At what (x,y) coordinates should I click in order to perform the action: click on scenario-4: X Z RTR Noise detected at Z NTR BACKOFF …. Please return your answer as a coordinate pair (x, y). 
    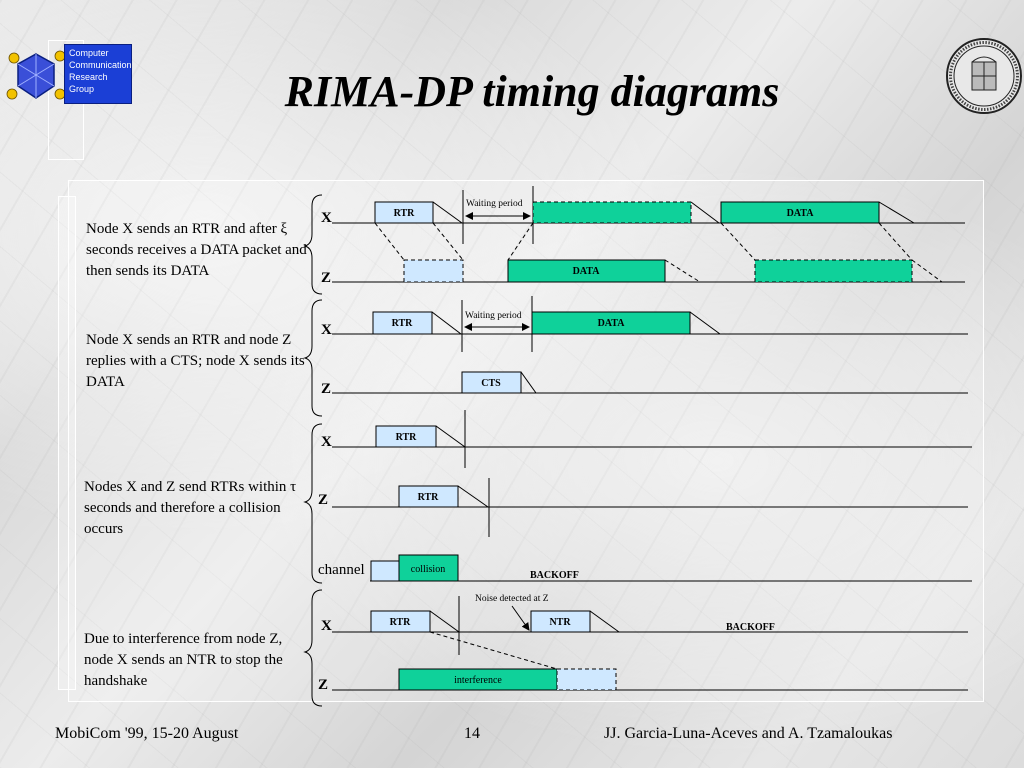
    Looking at the image, I should click on (643, 643).